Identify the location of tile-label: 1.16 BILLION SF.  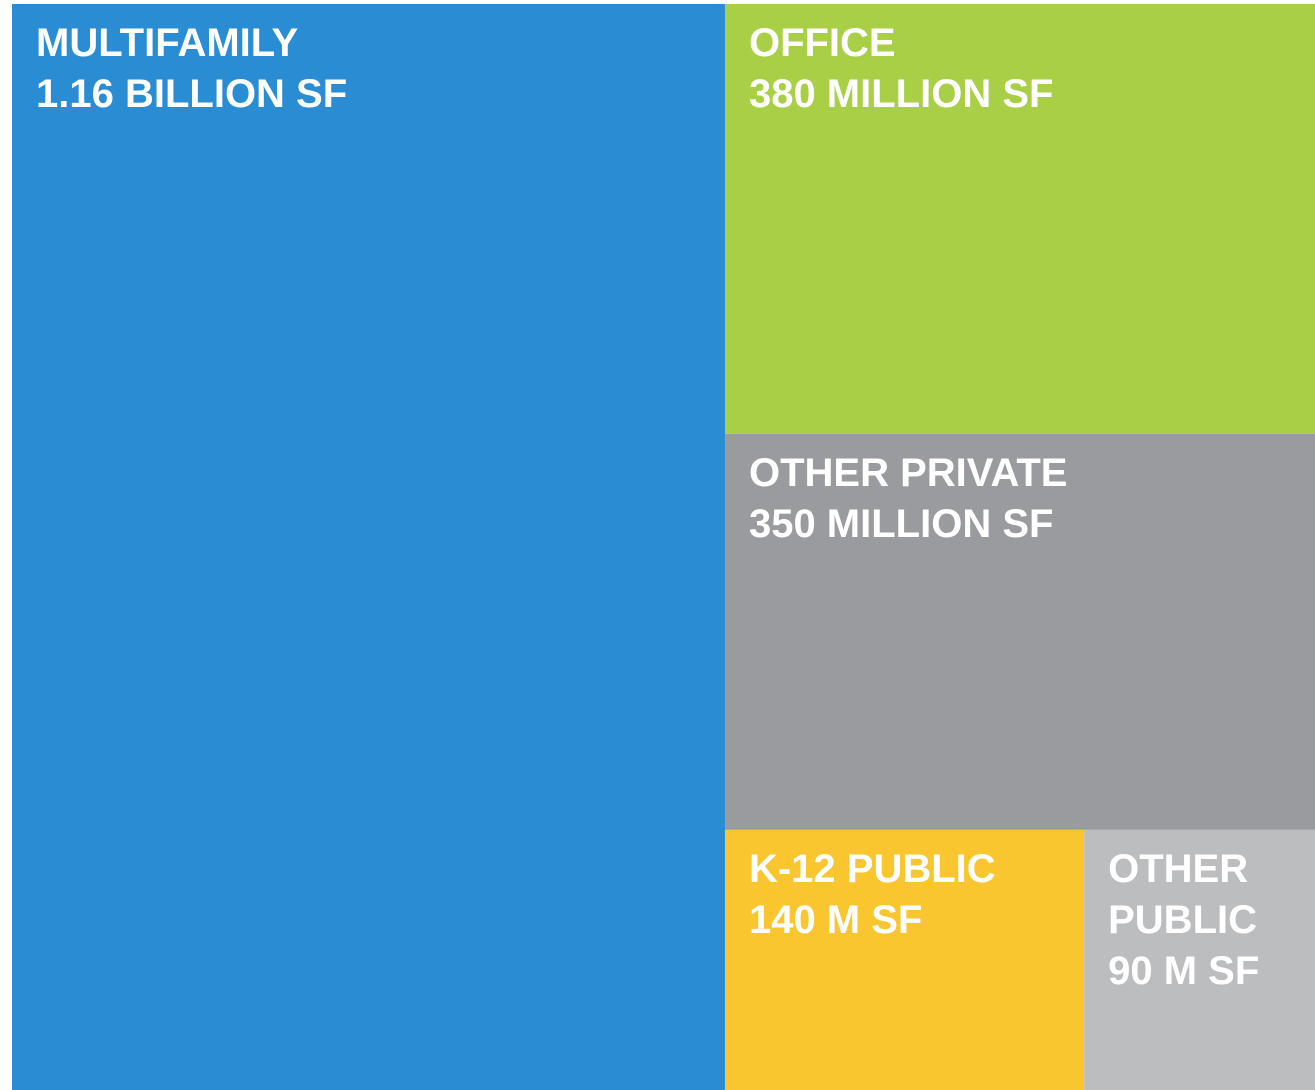
(191, 94).